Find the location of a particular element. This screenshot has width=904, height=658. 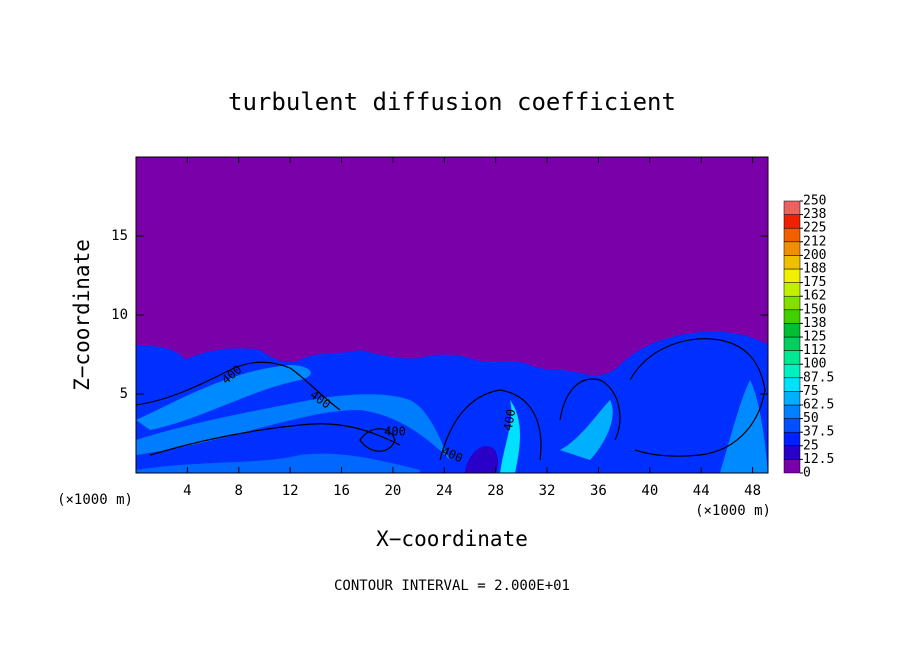

colorbar-label: 100 is located at coordinates (814, 364).